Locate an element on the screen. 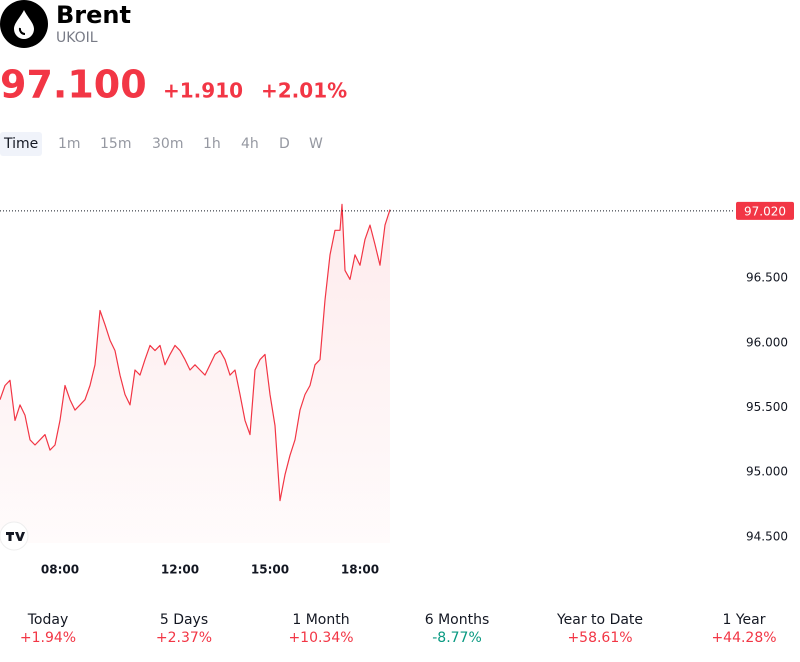 The height and width of the screenshot is (662, 800). period-label: 5 Days is located at coordinates (184, 620).